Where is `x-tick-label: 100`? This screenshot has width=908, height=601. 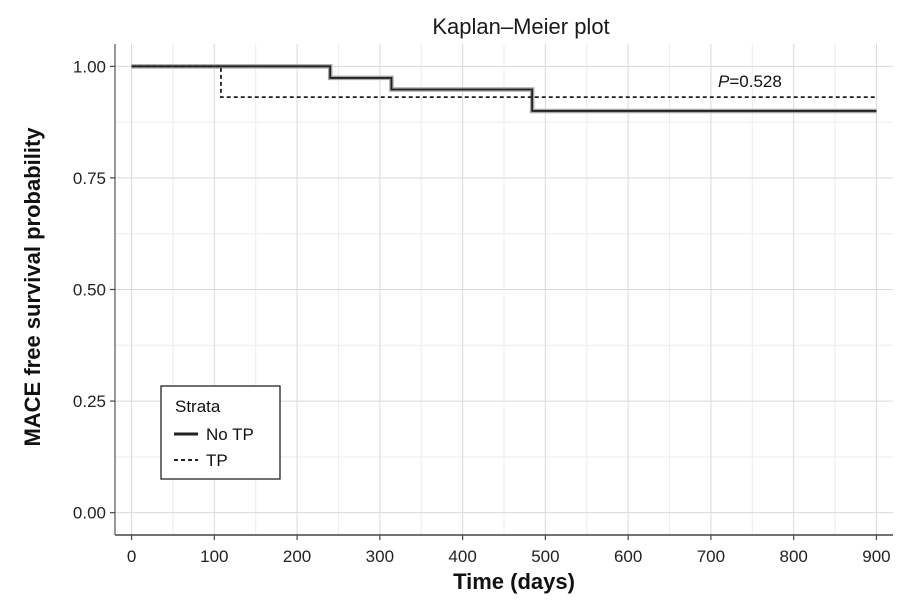 x-tick-label: 100 is located at coordinates (214, 556).